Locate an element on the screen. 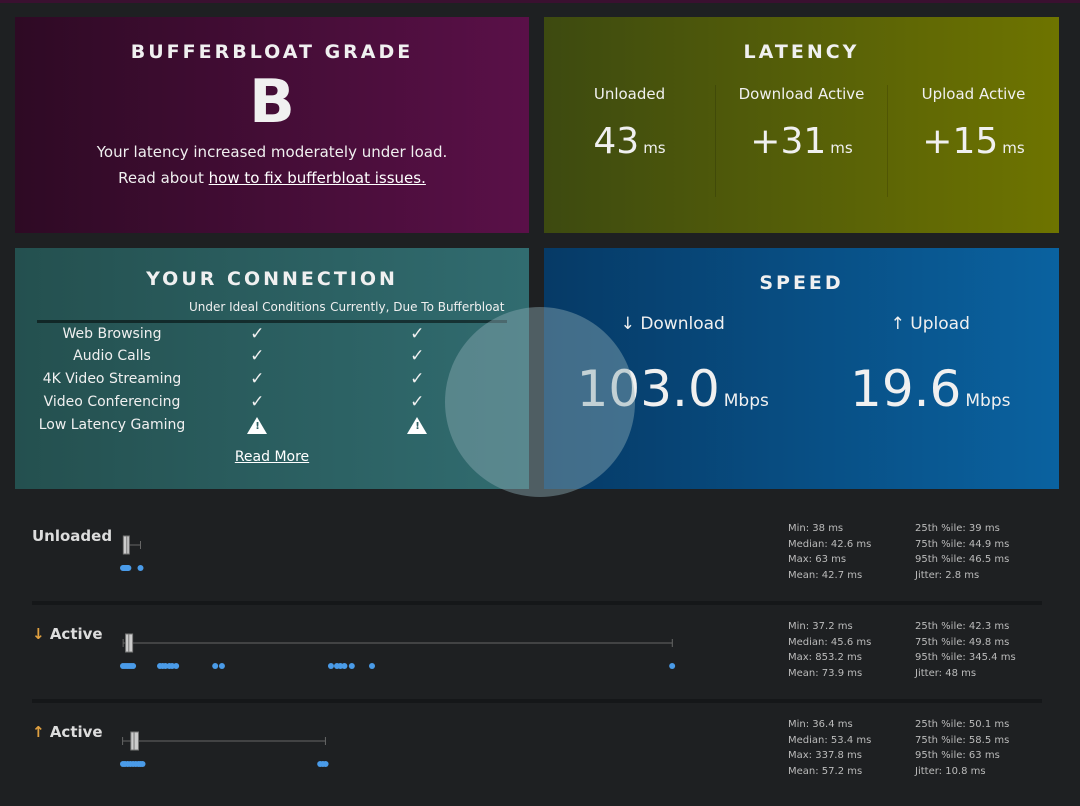 The height and width of the screenshot is (806, 1080). col-ideal: Under Ideal Conditions is located at coordinates (257, 311).